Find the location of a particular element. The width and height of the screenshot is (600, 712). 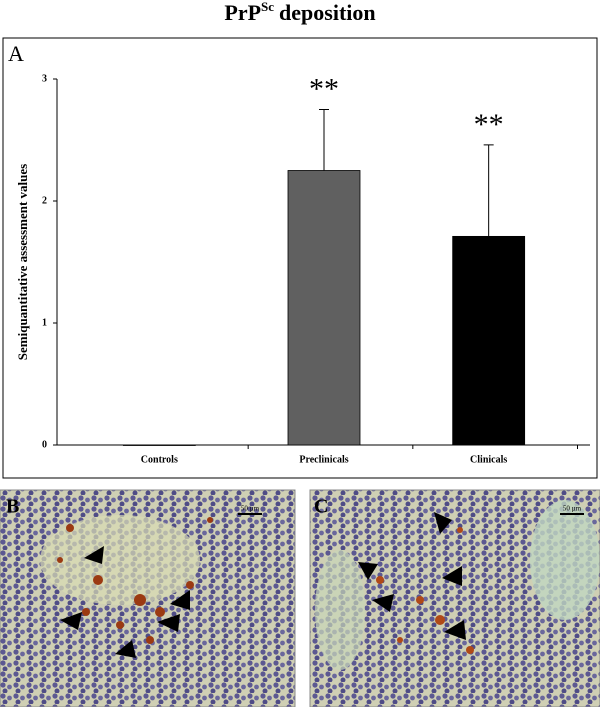

y-axis-label: Semiquantitative assessment values is located at coordinates (22, 262).